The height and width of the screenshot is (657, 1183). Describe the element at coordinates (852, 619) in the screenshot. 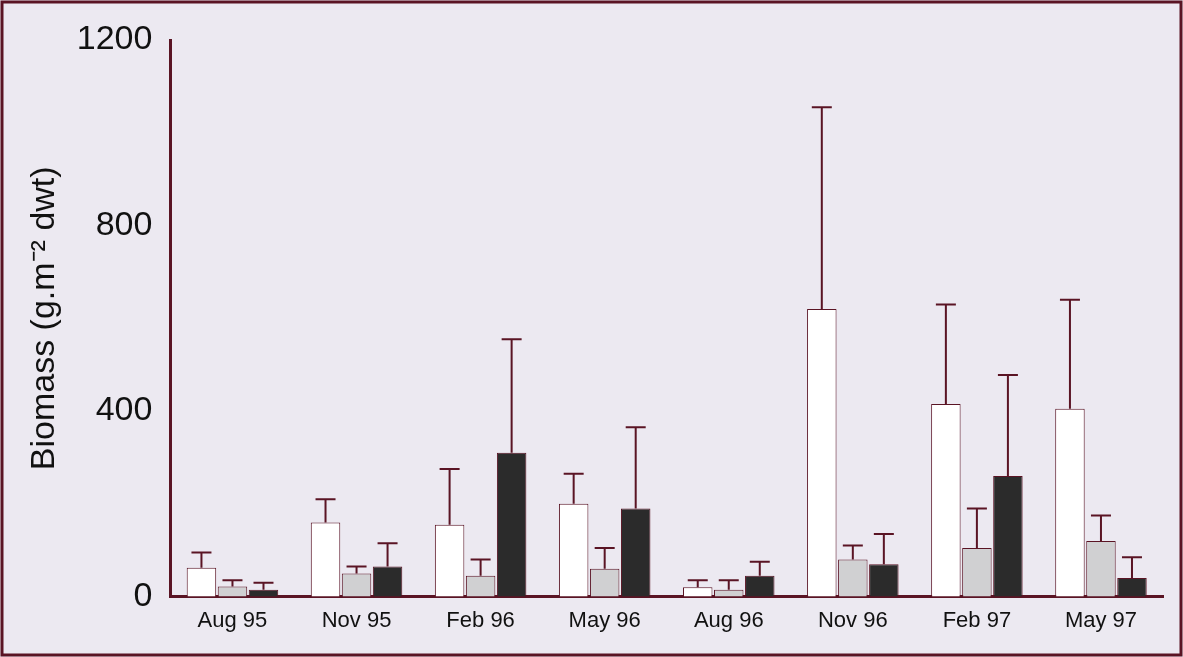

I see `x-tick-label: Nov 96` at that location.